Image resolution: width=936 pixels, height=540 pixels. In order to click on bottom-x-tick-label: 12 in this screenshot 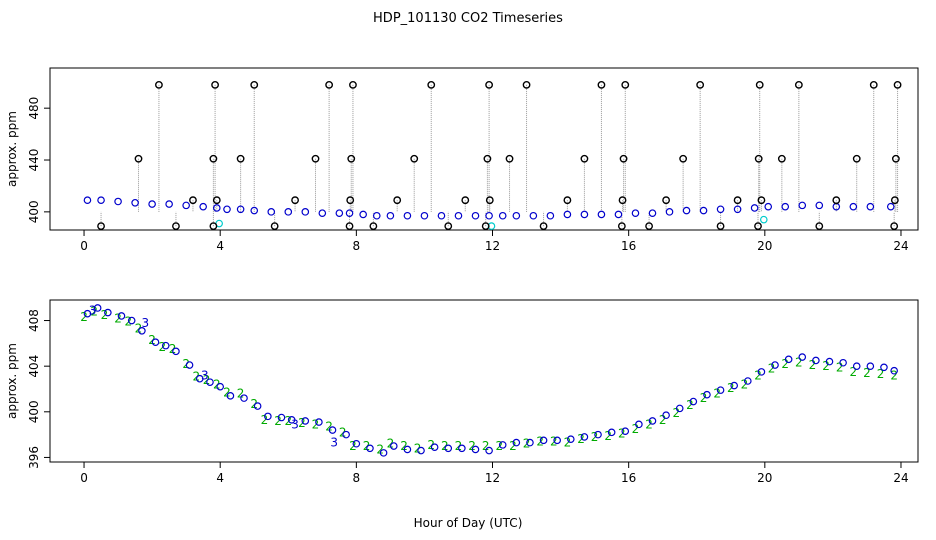, I will do `click(492, 478)`.